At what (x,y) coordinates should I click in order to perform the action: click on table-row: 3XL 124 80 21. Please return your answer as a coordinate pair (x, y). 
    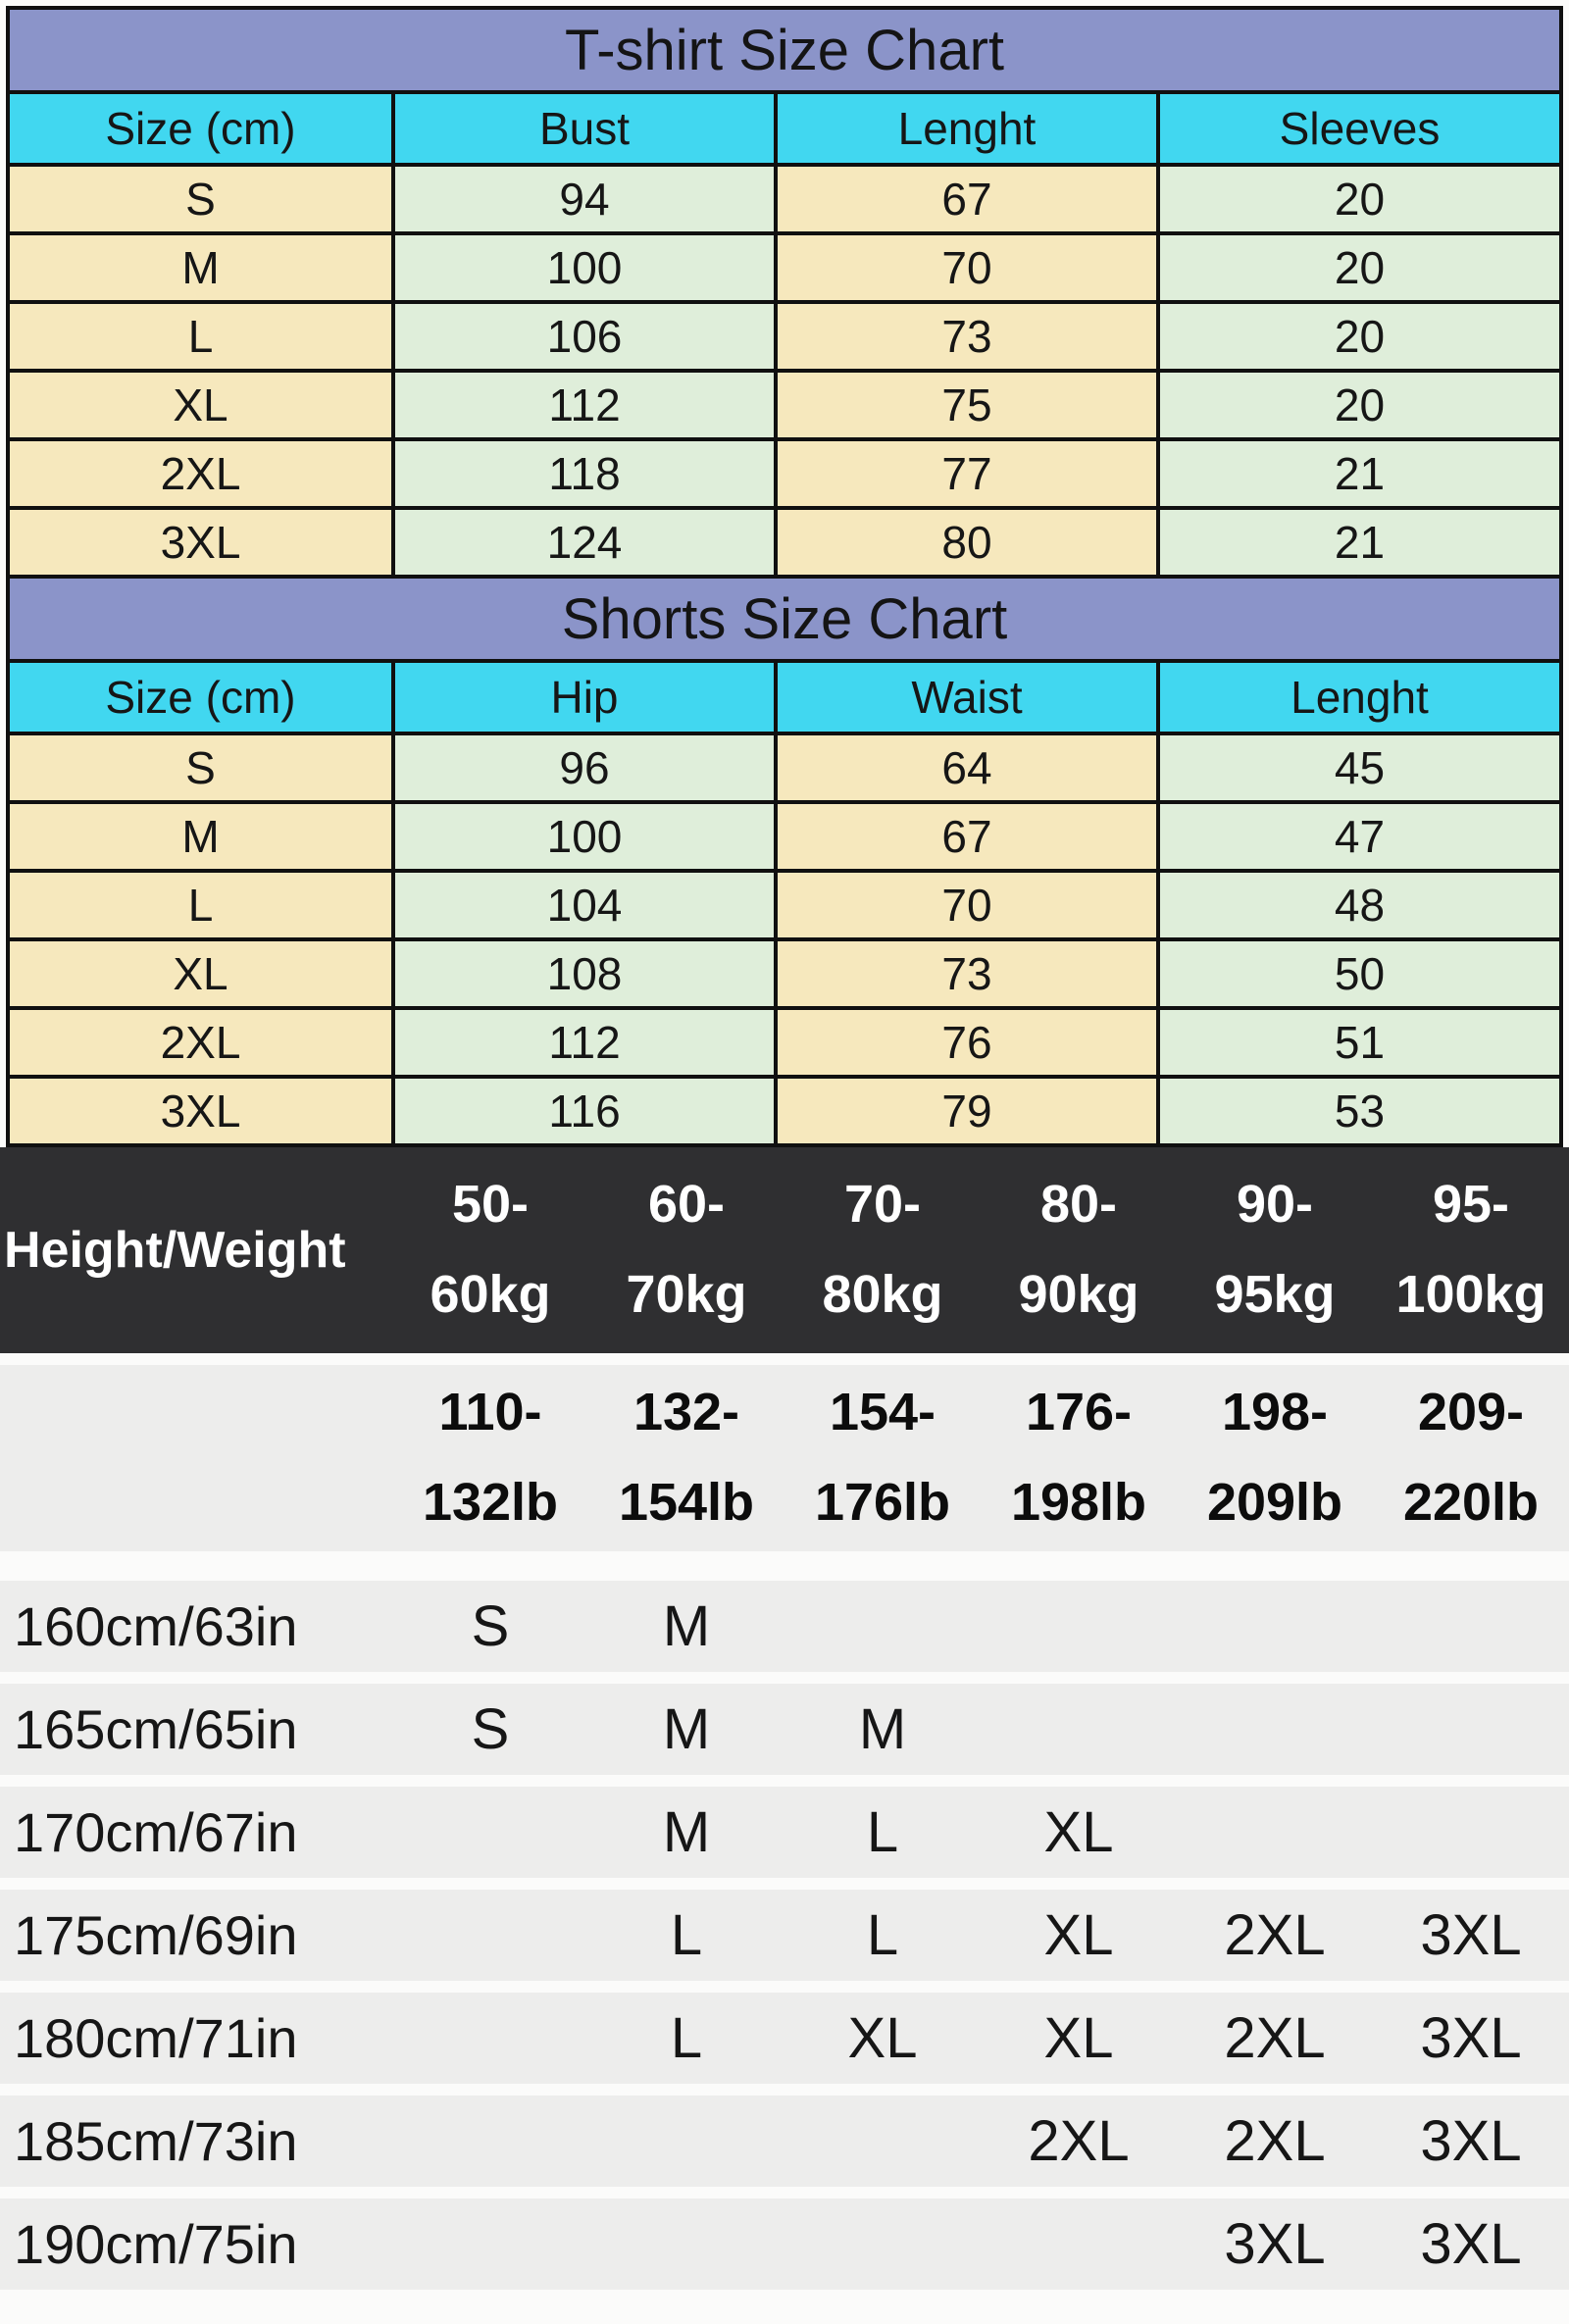
    Looking at the image, I should click on (784, 542).